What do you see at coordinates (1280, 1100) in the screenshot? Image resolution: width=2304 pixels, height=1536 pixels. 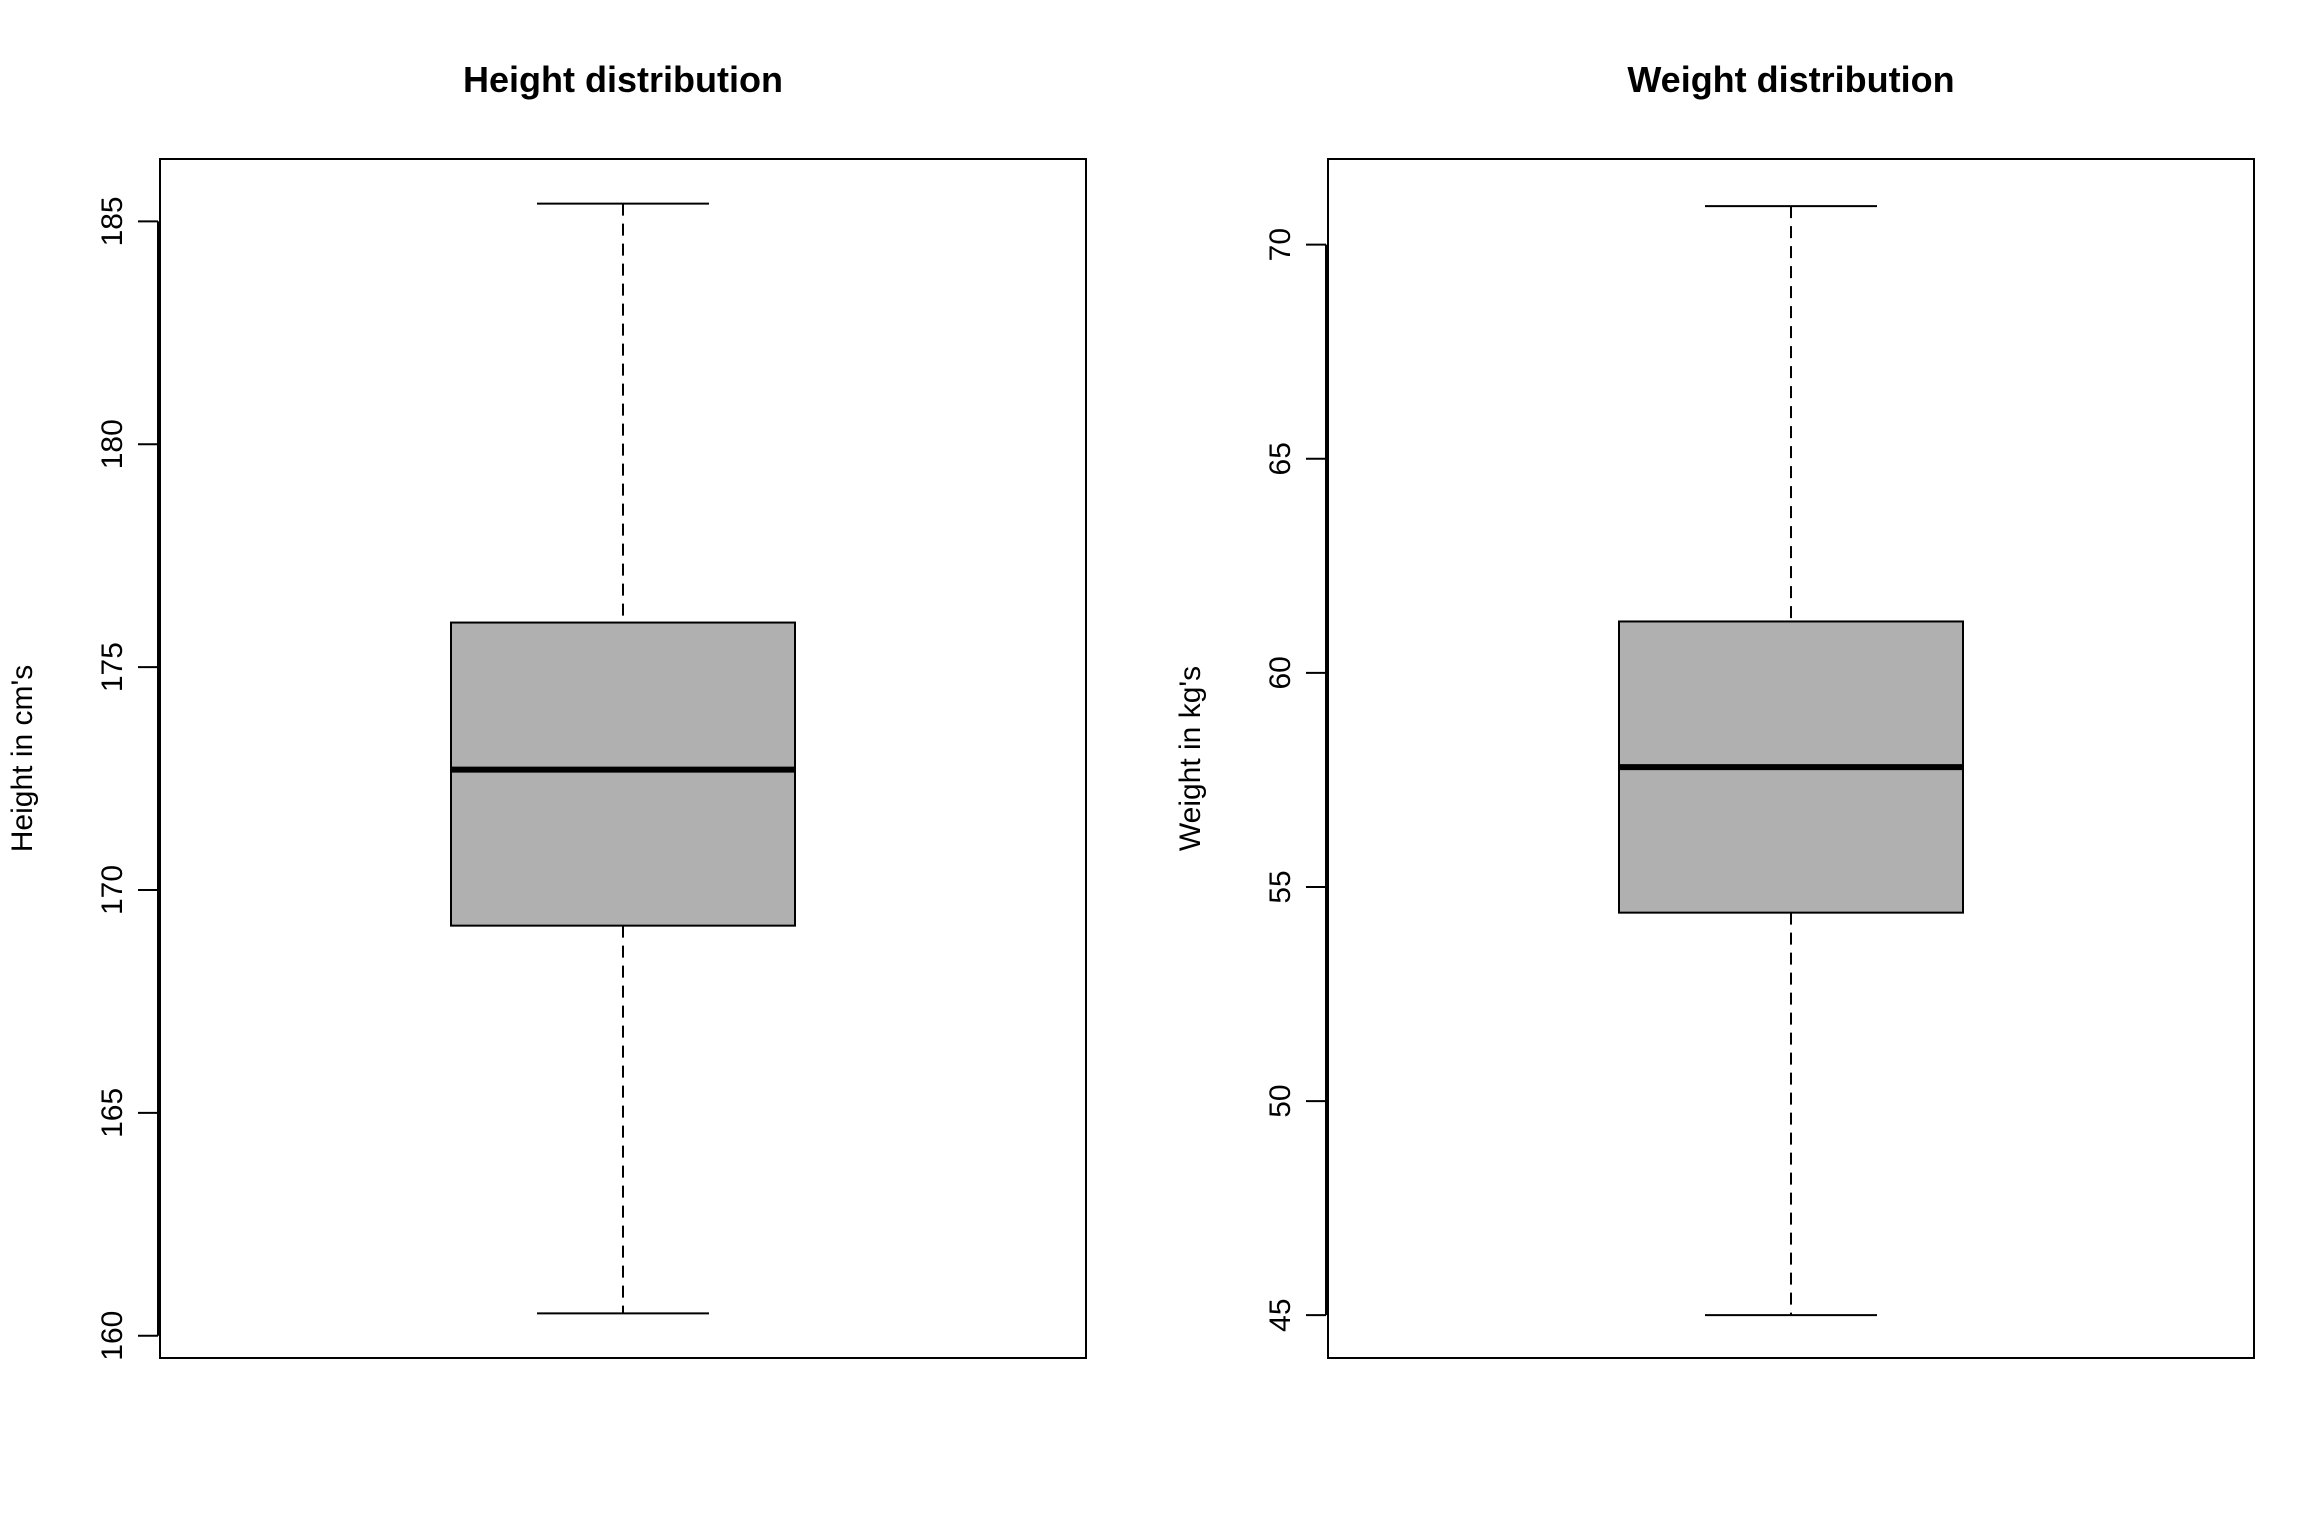 I see `y-tick-label: 50` at bounding box center [1280, 1100].